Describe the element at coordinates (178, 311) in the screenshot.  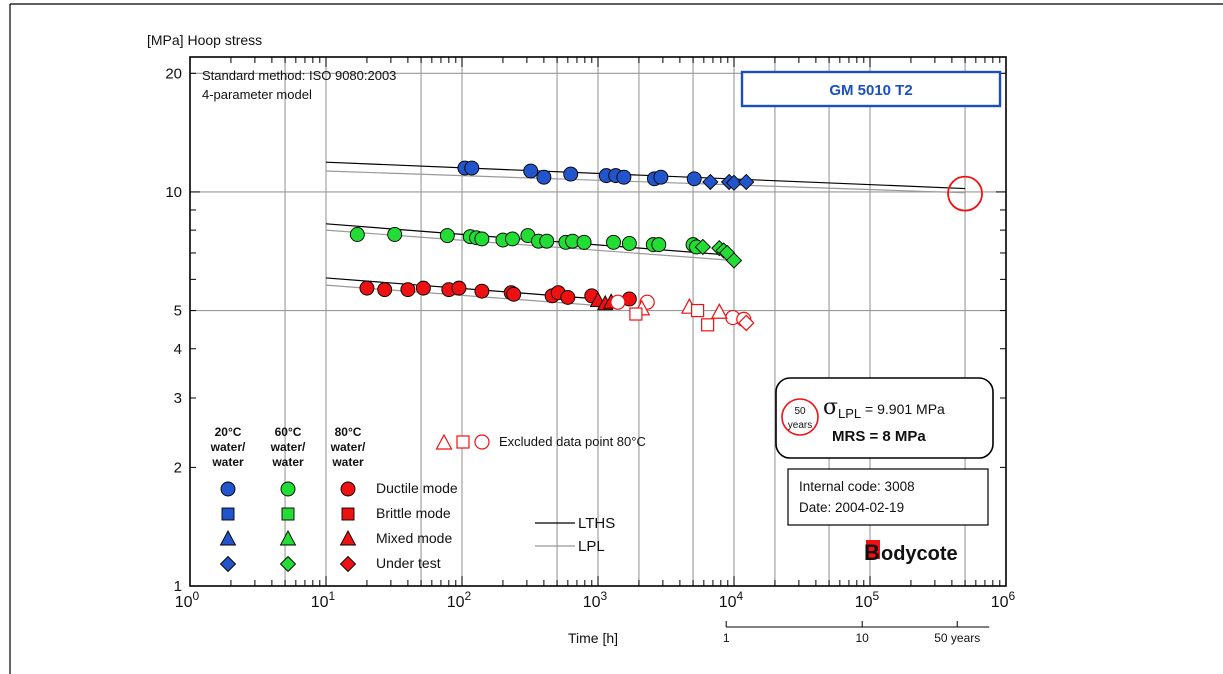
I see `y-tick-label: 5` at that location.